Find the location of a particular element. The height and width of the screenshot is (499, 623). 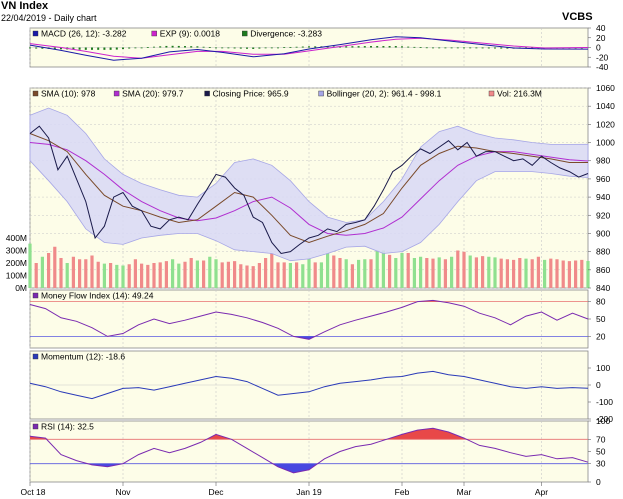

chart-subtitle: 22/04/2019 - Daily chart is located at coordinates (49, 18).